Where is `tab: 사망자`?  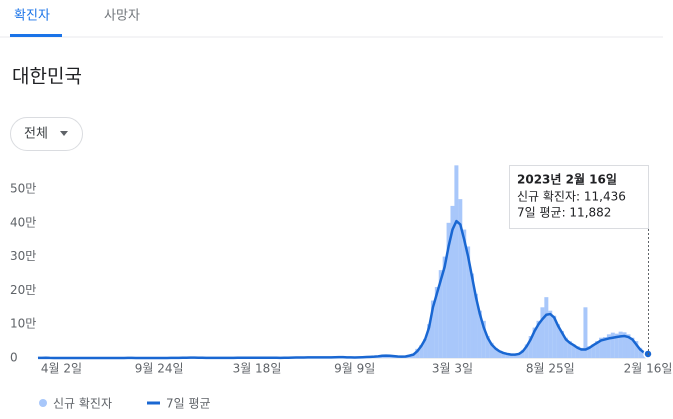 tab: 사망자 is located at coordinates (122, 16).